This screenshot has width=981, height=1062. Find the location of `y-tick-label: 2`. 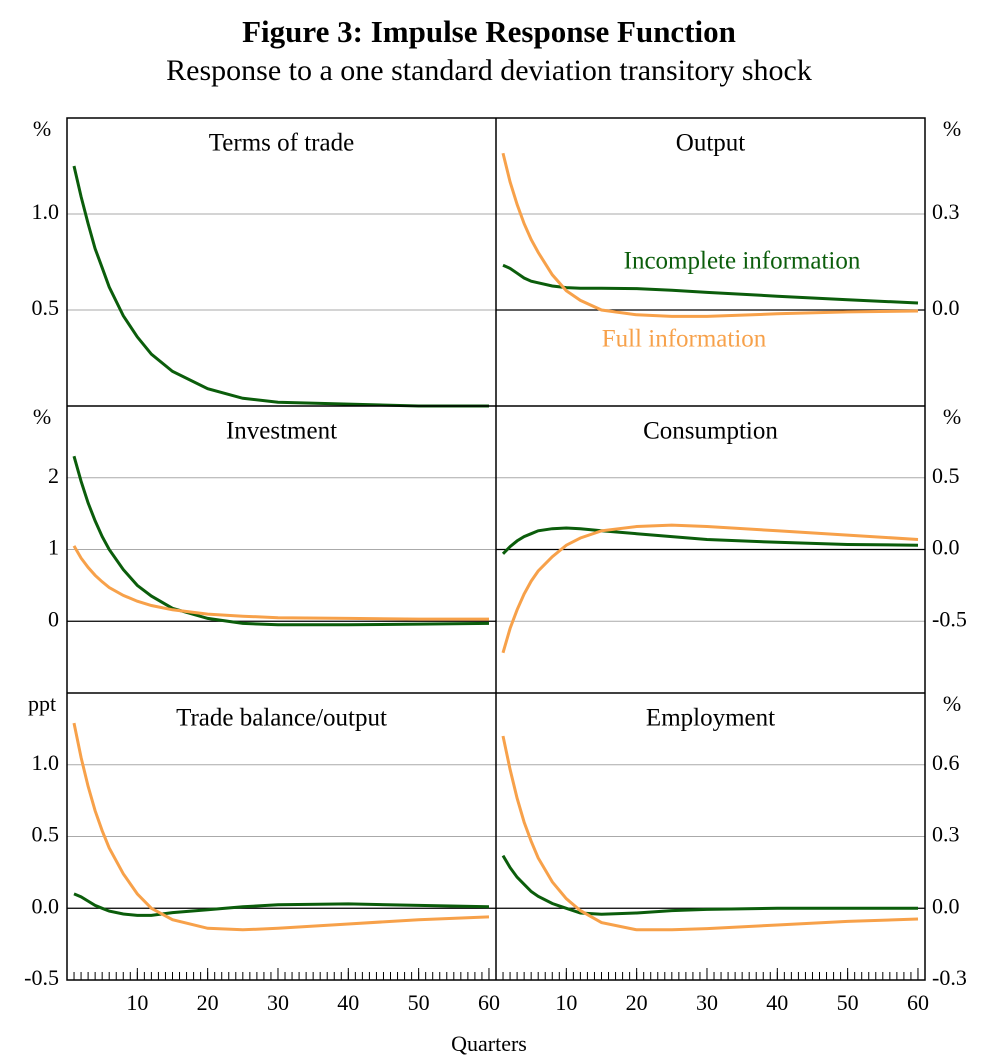

y-tick-label: 2 is located at coordinates (53, 475).